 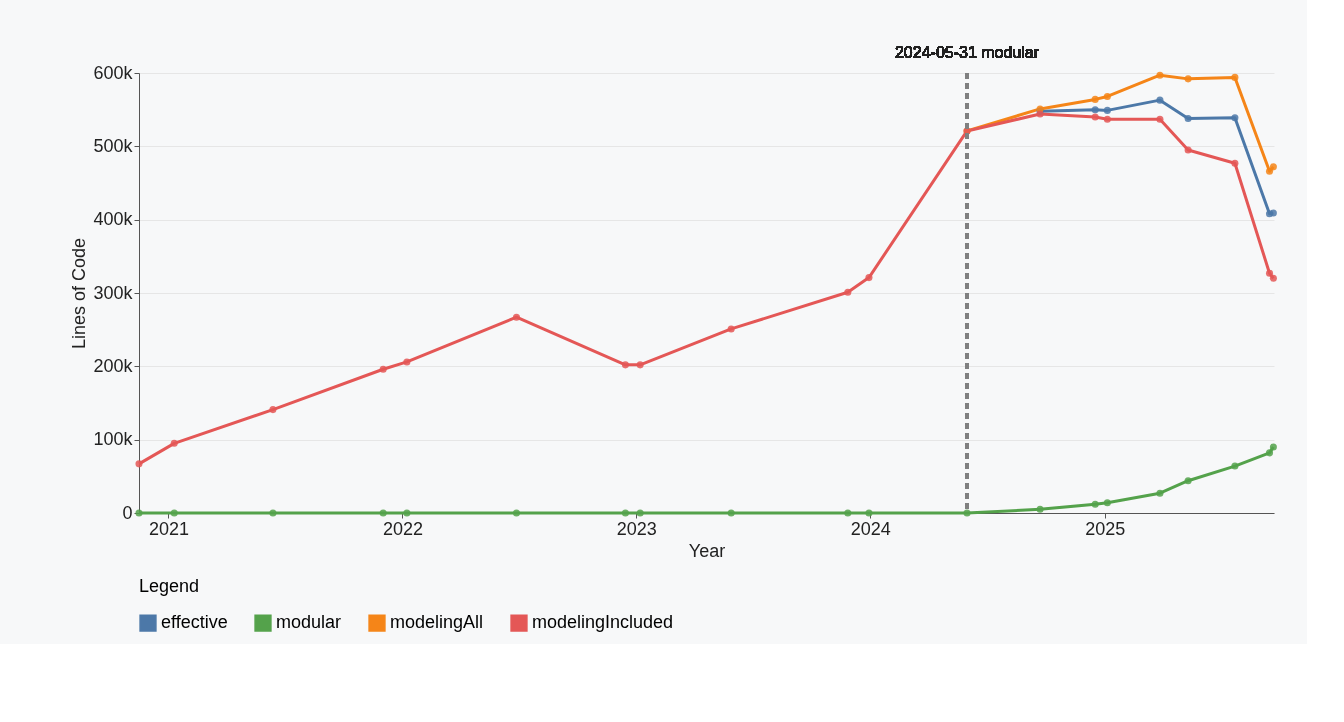 What do you see at coordinates (967, 52) in the screenshot?
I see `ref-line-label: 2024-05-31 modular` at bounding box center [967, 52].